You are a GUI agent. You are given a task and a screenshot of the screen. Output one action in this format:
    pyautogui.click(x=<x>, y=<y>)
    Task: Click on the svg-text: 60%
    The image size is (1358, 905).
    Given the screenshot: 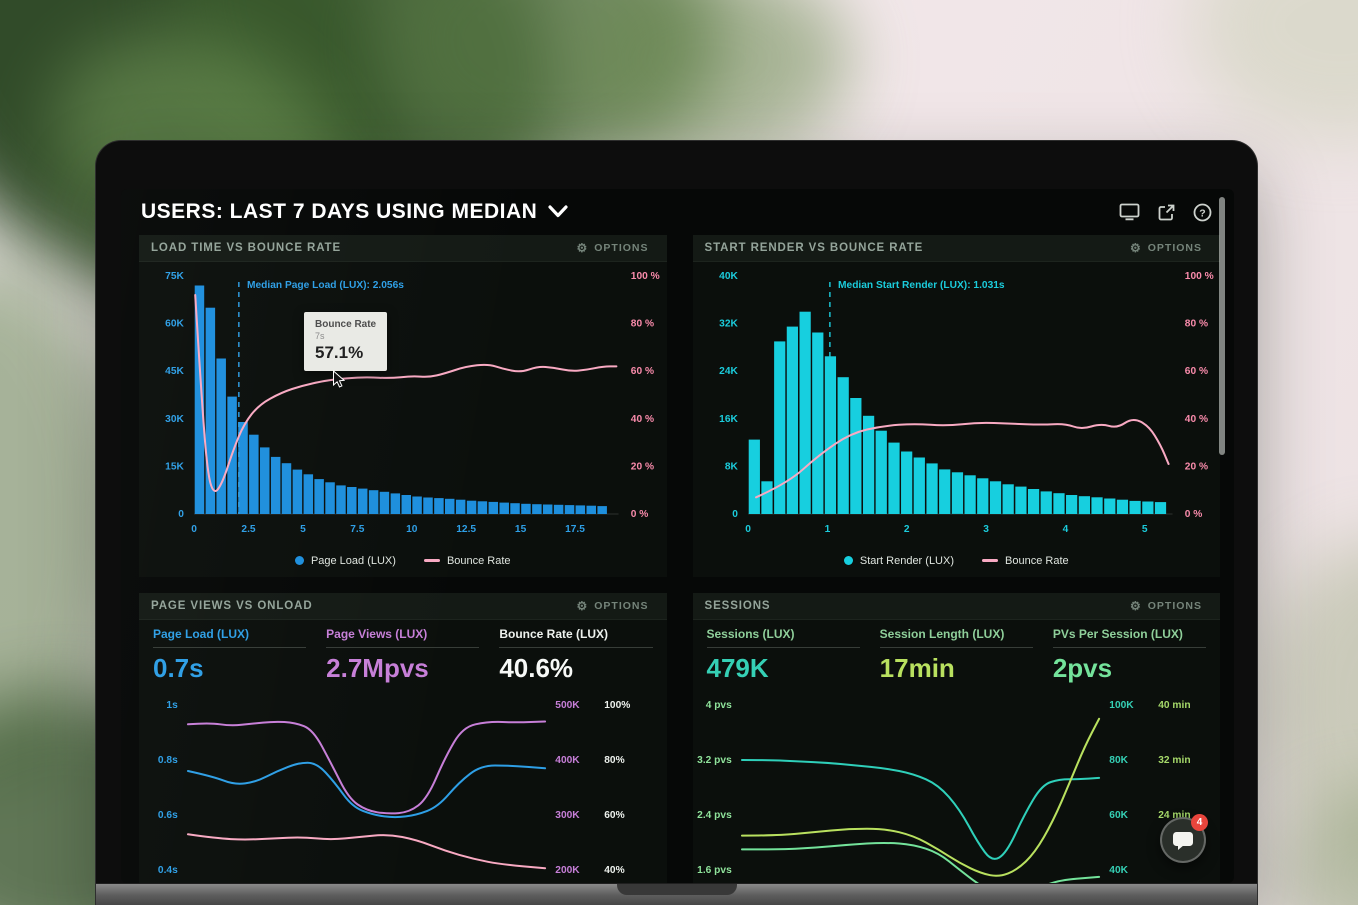 What is the action you would take?
    pyautogui.click(x=614, y=815)
    